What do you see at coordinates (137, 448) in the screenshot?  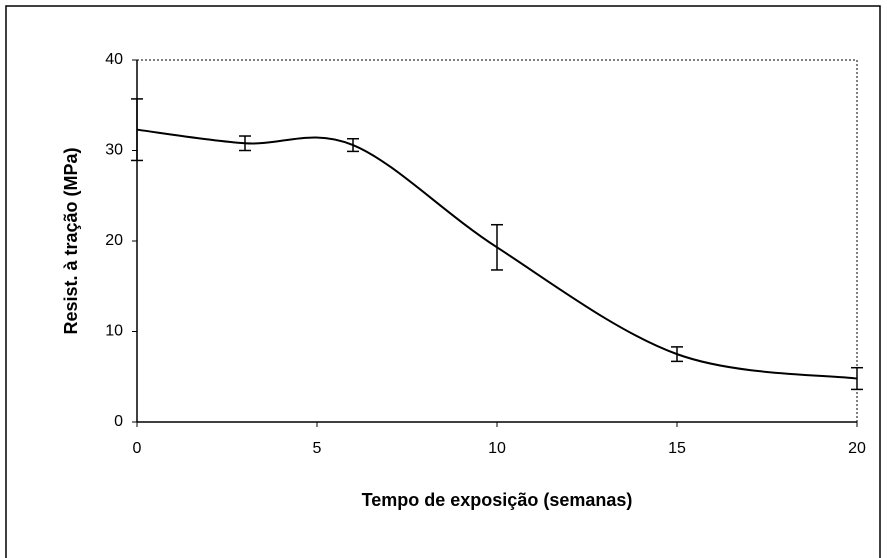 I see `x-tick-label: 0` at bounding box center [137, 448].